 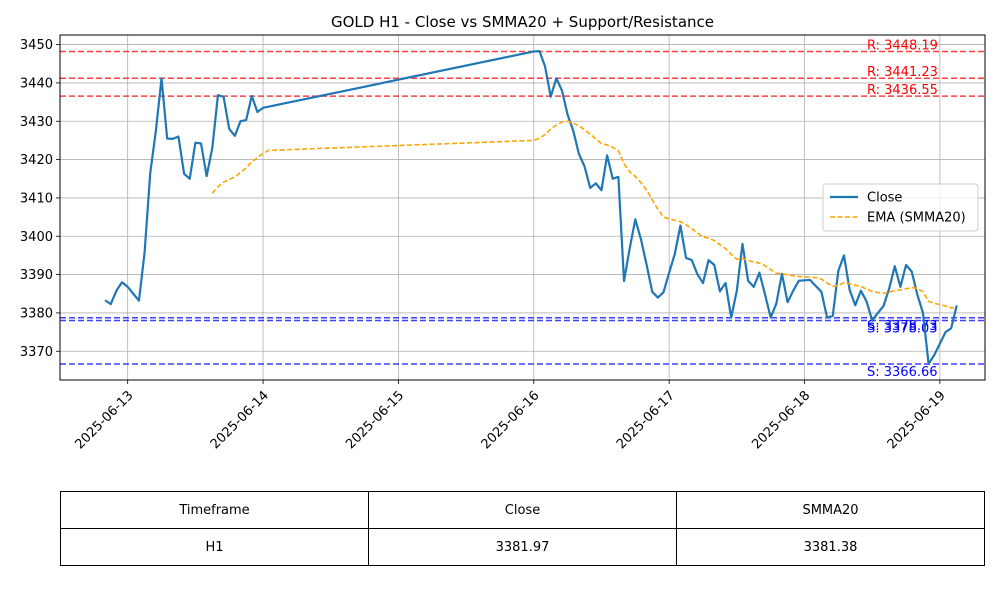 I want to click on table-cell-timeframe: H1, so click(x=214, y=547).